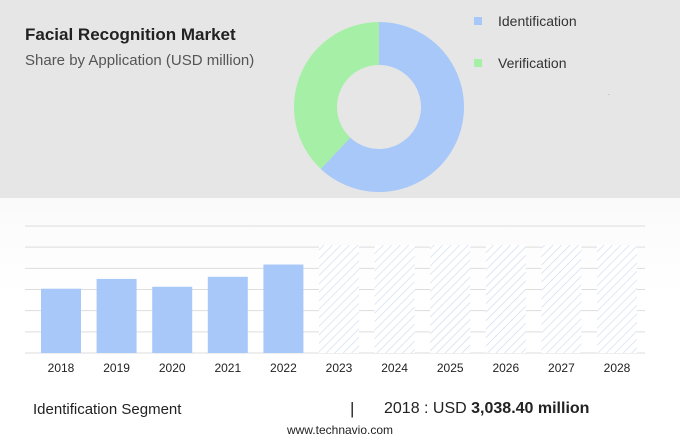  Describe the element at coordinates (61, 320) in the screenshot. I see `bar-2018` at that location.